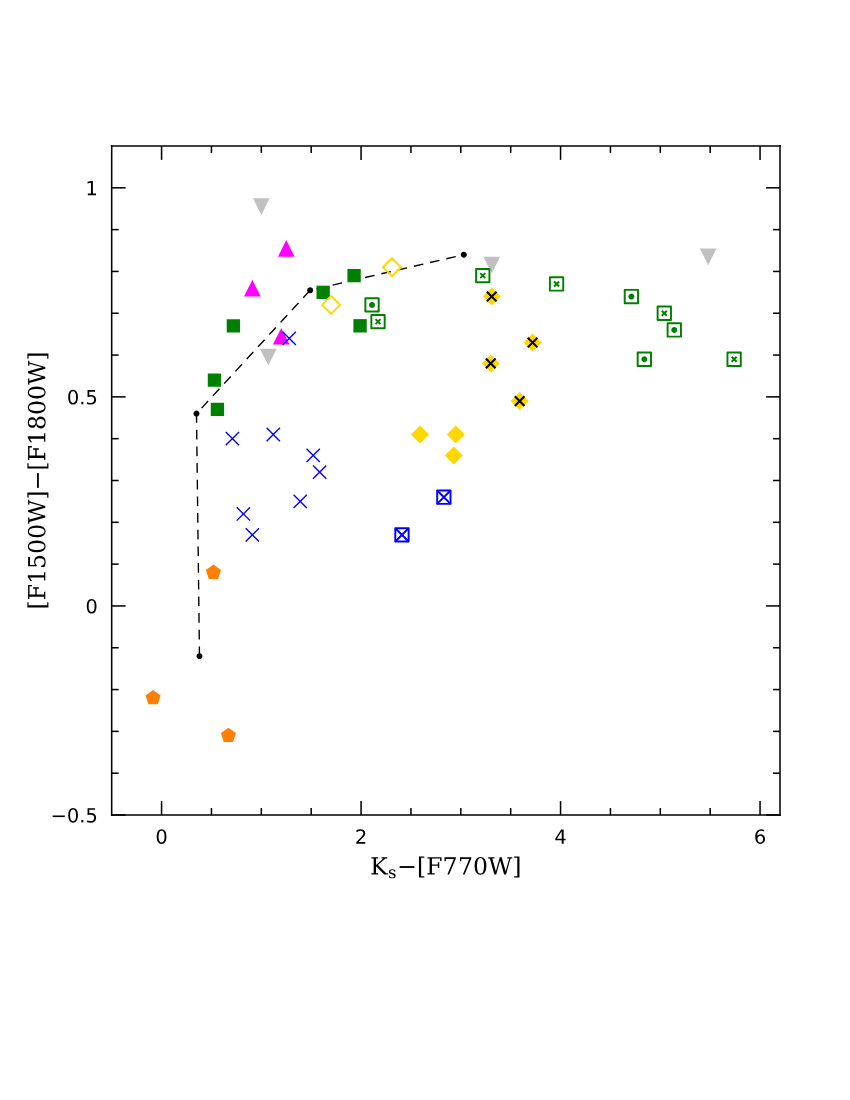 The image size is (850, 1100). I want to click on x-tick-label: 4, so click(560, 836).